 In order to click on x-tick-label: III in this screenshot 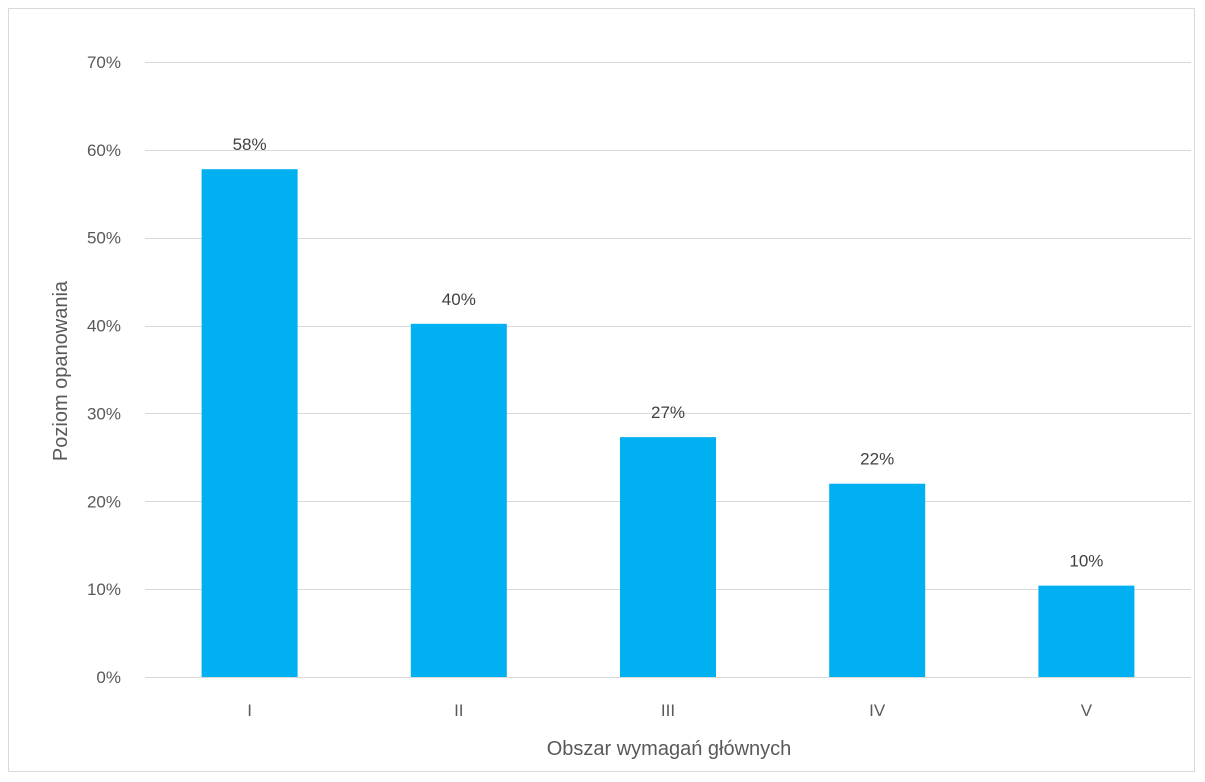, I will do `click(668, 710)`.